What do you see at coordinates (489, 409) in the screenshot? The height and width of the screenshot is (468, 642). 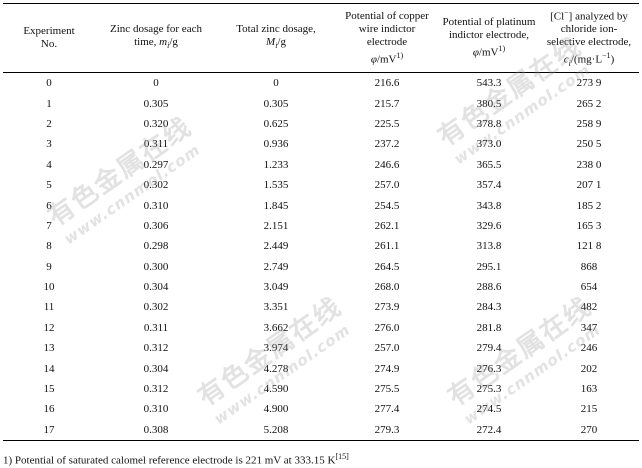 I see `cell-platinum-potential: 274.5` at bounding box center [489, 409].